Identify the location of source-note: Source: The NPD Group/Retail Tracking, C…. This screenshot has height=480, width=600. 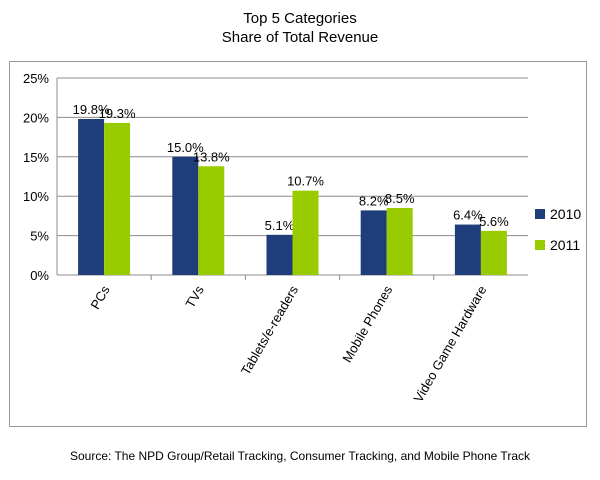
(300, 456).